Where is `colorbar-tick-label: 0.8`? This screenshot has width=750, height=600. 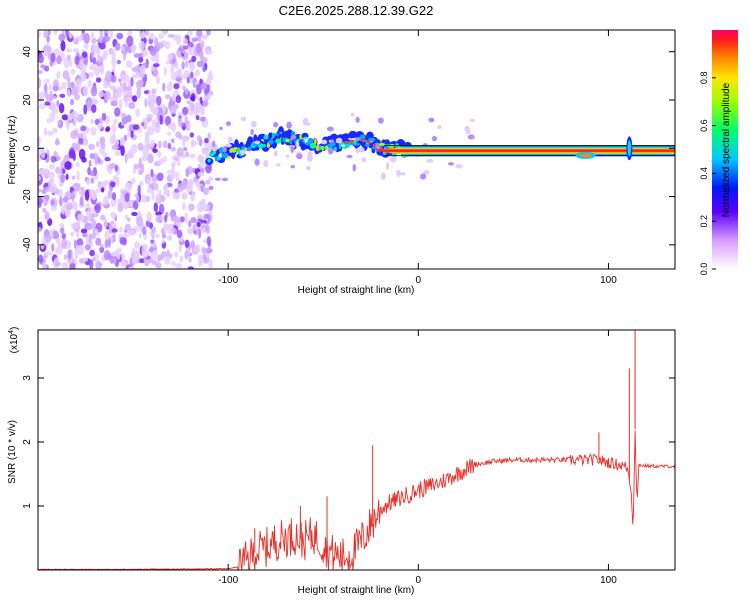
colorbar-tick-label: 0.8 is located at coordinates (704, 78).